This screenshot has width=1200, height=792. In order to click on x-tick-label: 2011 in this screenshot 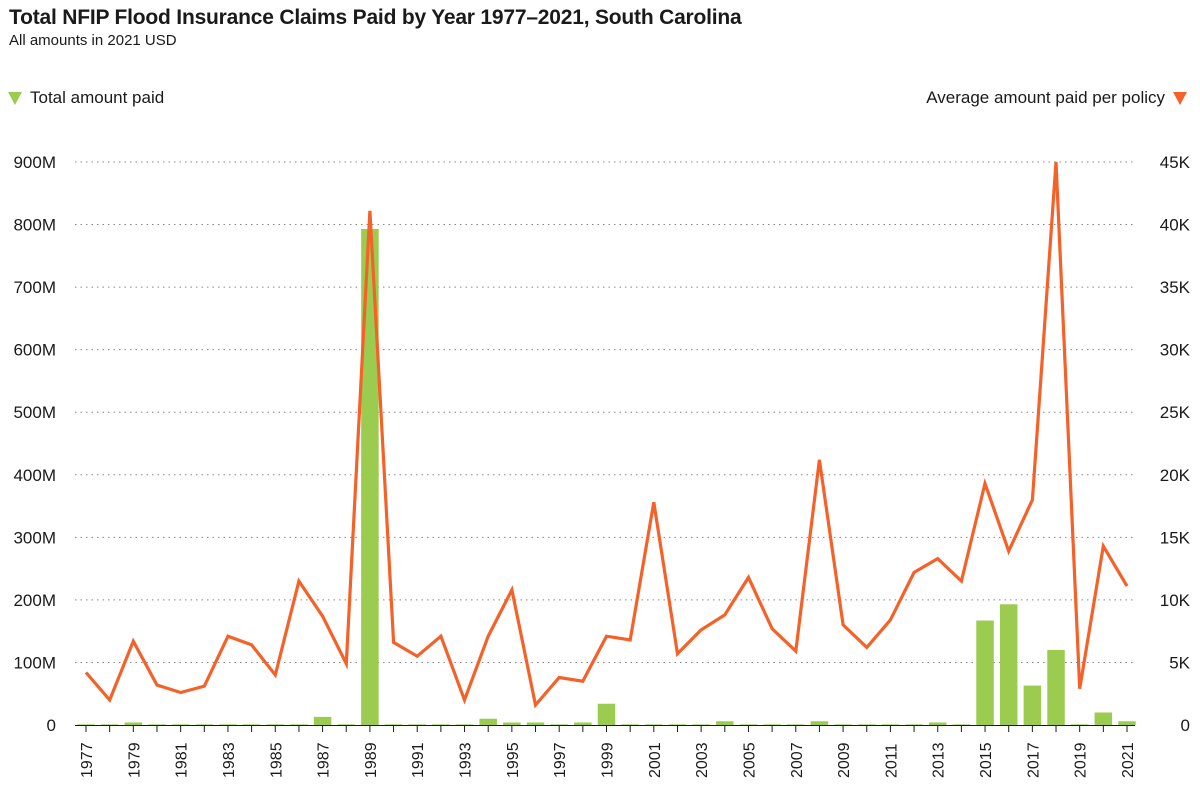, I will do `click(891, 760)`.